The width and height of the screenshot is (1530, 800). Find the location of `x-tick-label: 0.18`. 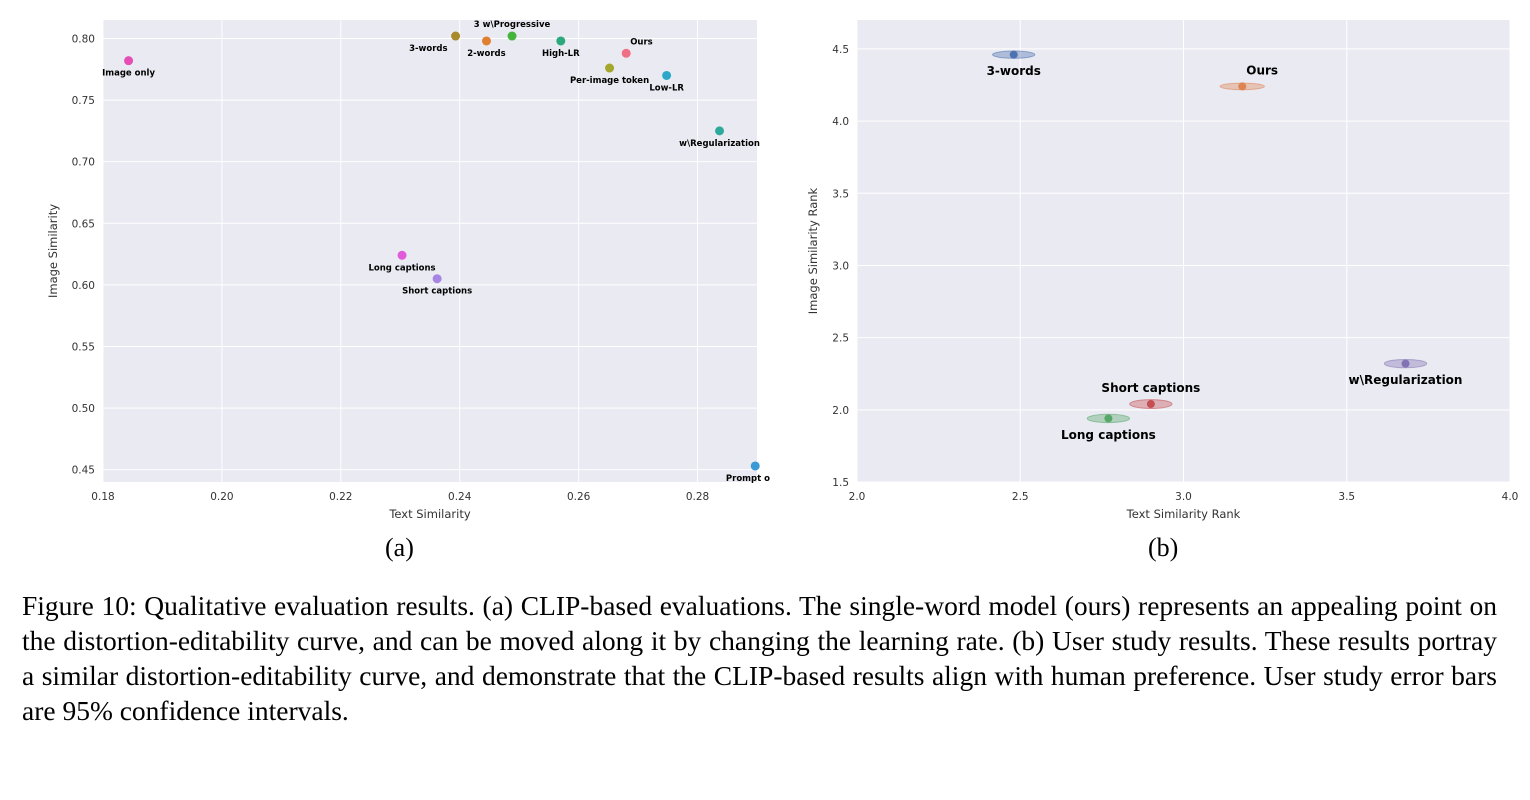

x-tick-label: 0.18 is located at coordinates (102, 497).